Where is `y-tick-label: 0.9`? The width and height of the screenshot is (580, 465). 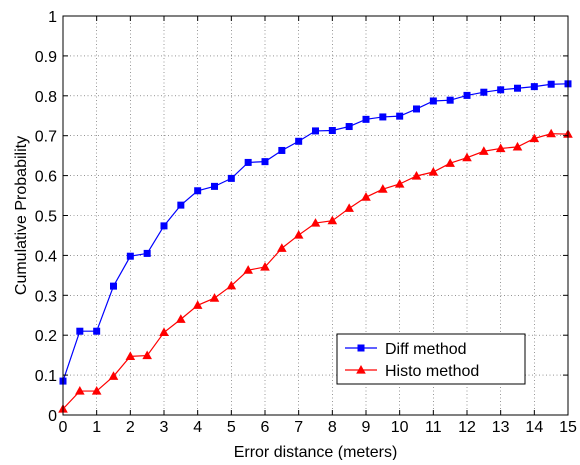
y-tick-label: 0.9 is located at coordinates (46, 57).